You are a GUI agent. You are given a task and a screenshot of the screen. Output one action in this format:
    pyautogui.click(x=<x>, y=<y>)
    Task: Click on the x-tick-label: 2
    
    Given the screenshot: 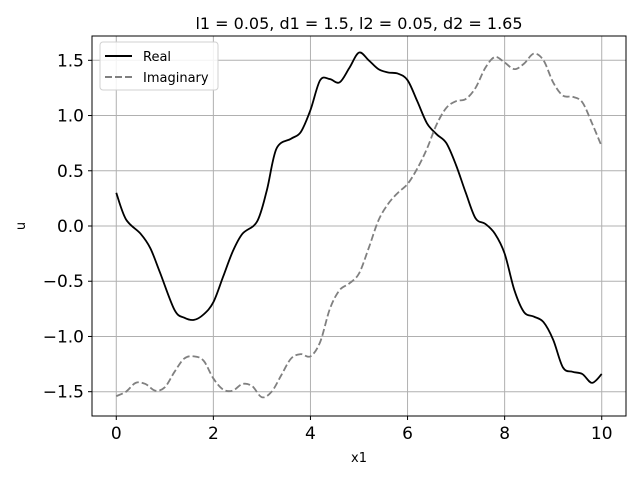 What is the action you would take?
    pyautogui.click(x=213, y=434)
    